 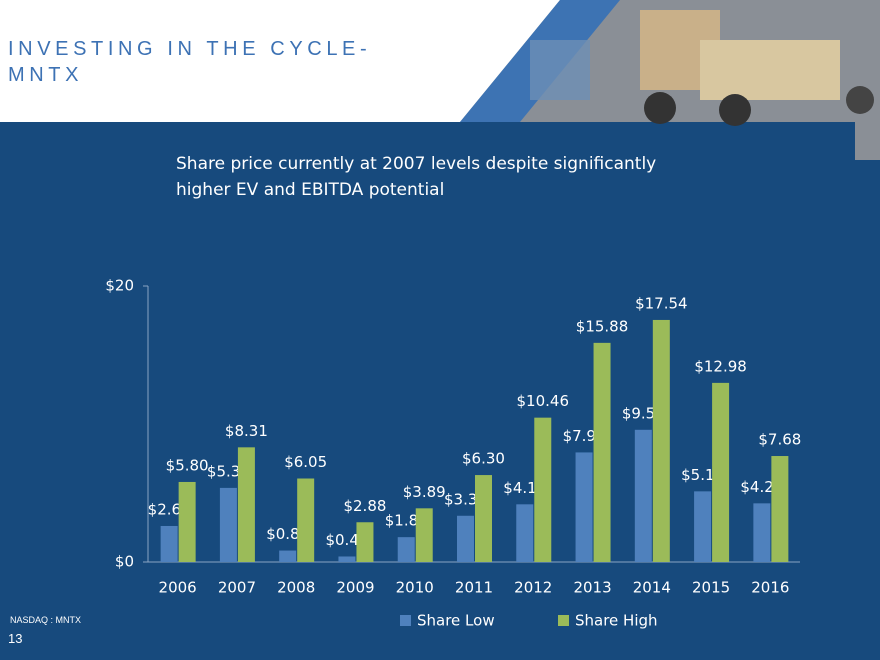 What do you see at coordinates (592, 588) in the screenshot?
I see `x-tick-label: 2013` at bounding box center [592, 588].